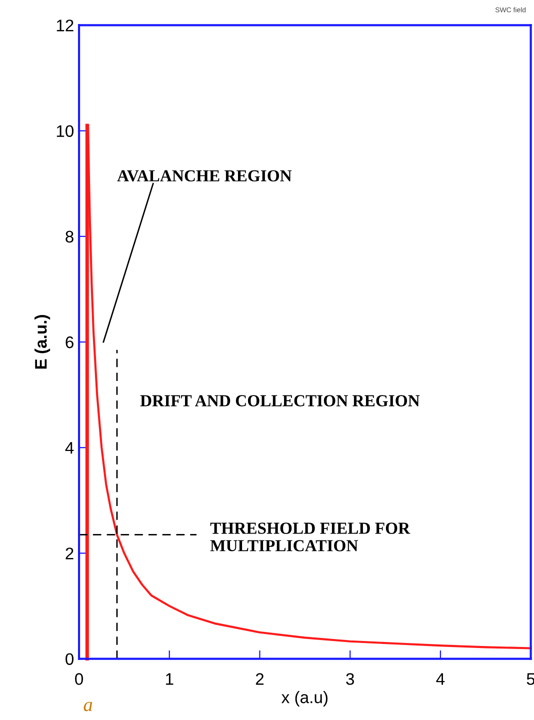 The height and width of the screenshot is (720, 534). Describe the element at coordinates (88, 707) in the screenshot. I see `text: a` at that location.